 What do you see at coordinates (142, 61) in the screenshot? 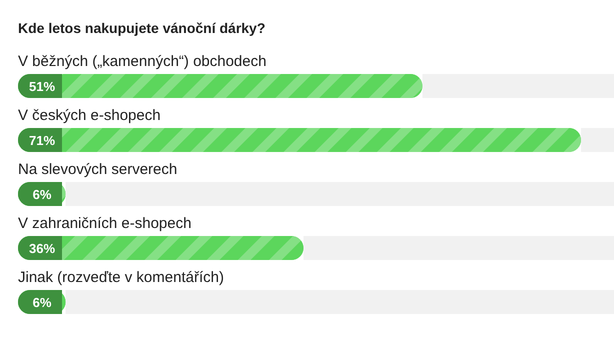
I see `y-tick-label: V běžných („kamenných“) obchodech` at bounding box center [142, 61].